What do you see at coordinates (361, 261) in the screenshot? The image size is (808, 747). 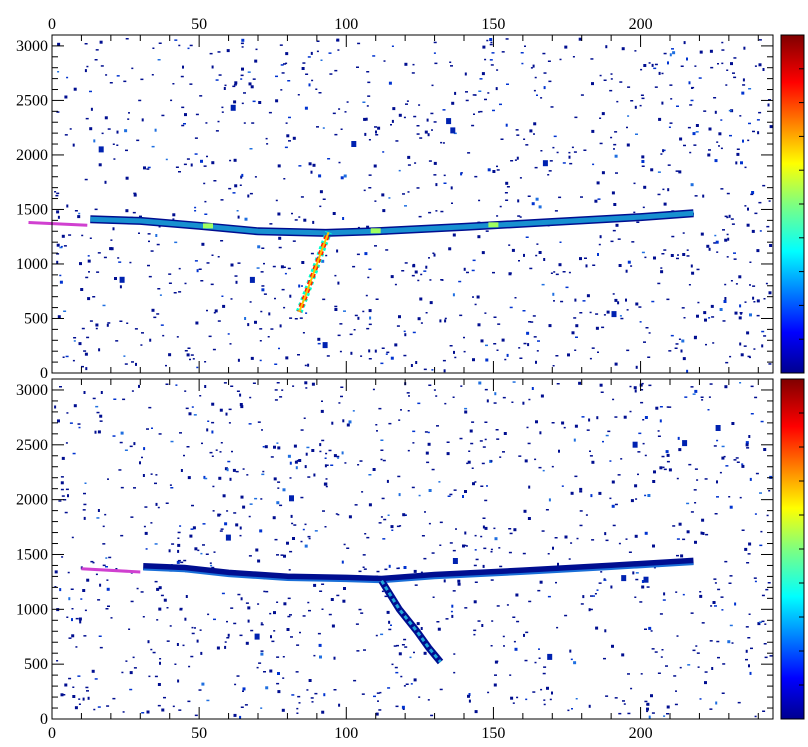 I see `top-tracks` at bounding box center [361, 261].